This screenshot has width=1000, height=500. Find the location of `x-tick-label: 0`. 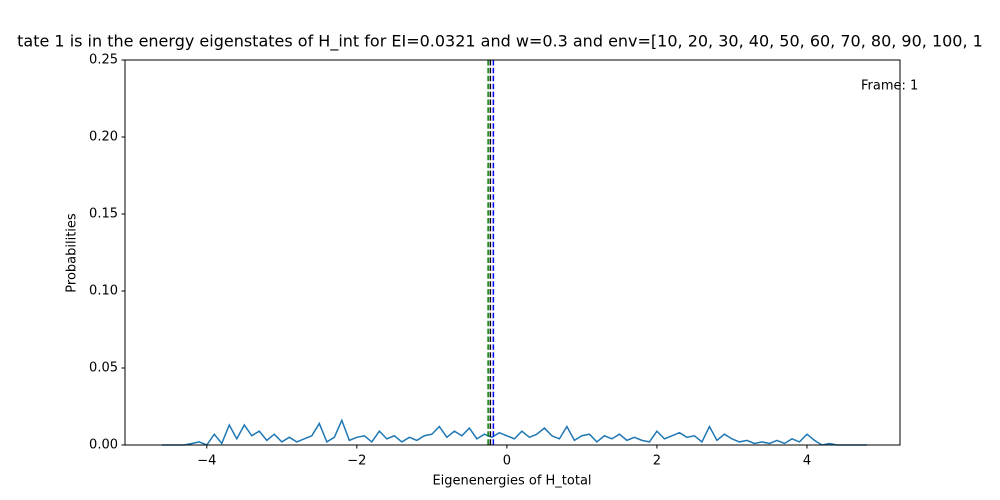

x-tick-label: 0 is located at coordinates (507, 461).